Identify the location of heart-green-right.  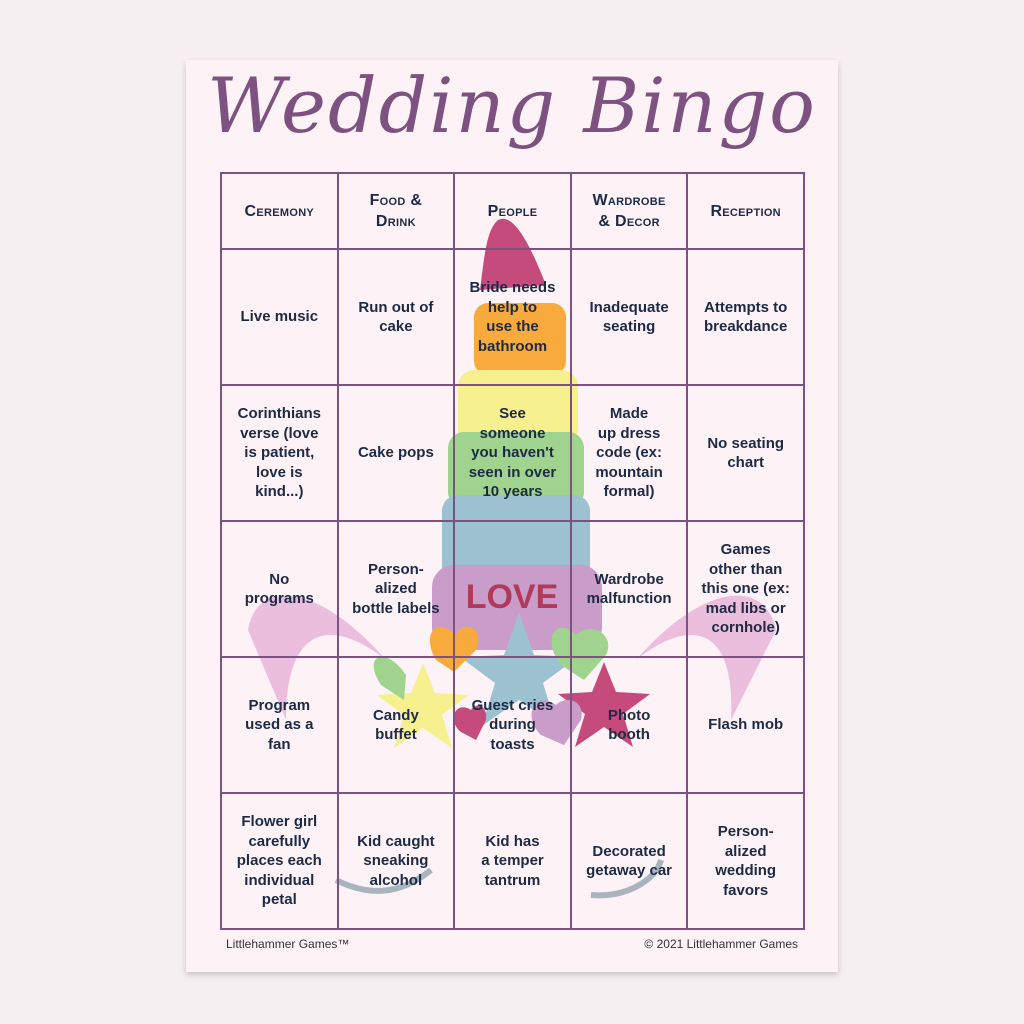
(580, 653).